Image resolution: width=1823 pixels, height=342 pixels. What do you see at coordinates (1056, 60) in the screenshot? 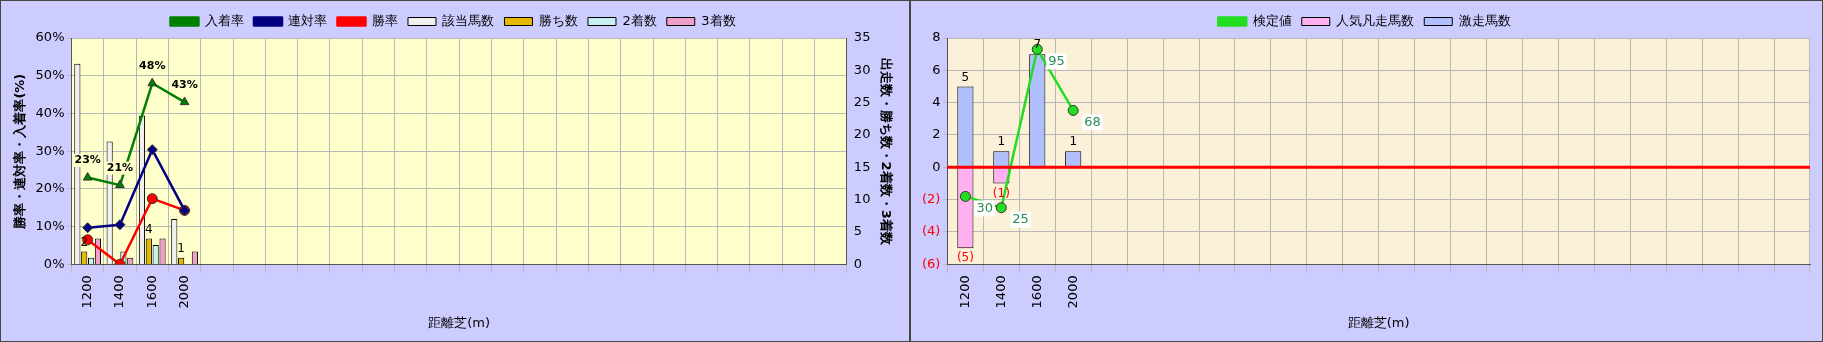
I see `data-label: 95` at bounding box center [1056, 60].